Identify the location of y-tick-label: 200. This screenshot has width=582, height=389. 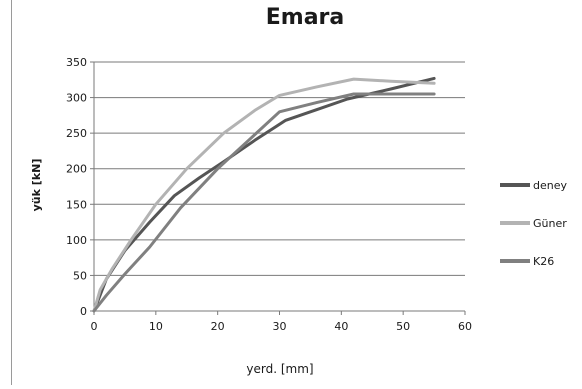
(76, 169).